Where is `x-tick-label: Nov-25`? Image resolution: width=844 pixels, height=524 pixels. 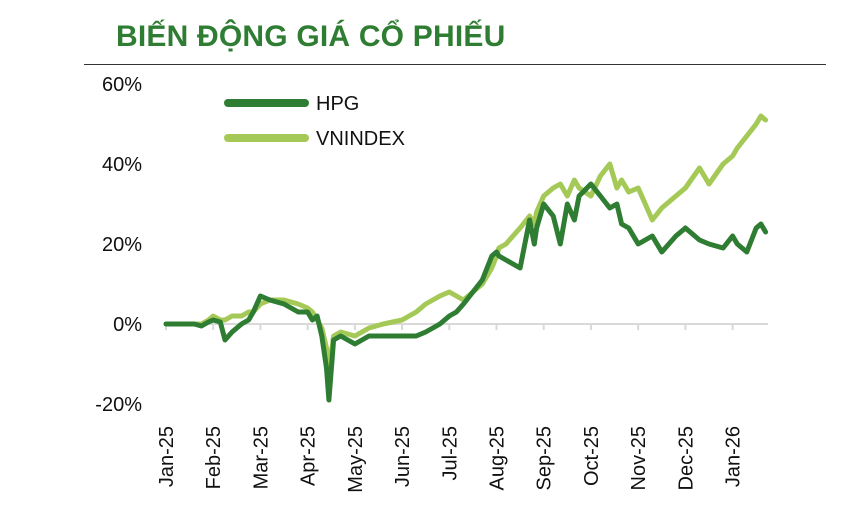 x-tick-label: Nov-25 is located at coordinates (639, 458).